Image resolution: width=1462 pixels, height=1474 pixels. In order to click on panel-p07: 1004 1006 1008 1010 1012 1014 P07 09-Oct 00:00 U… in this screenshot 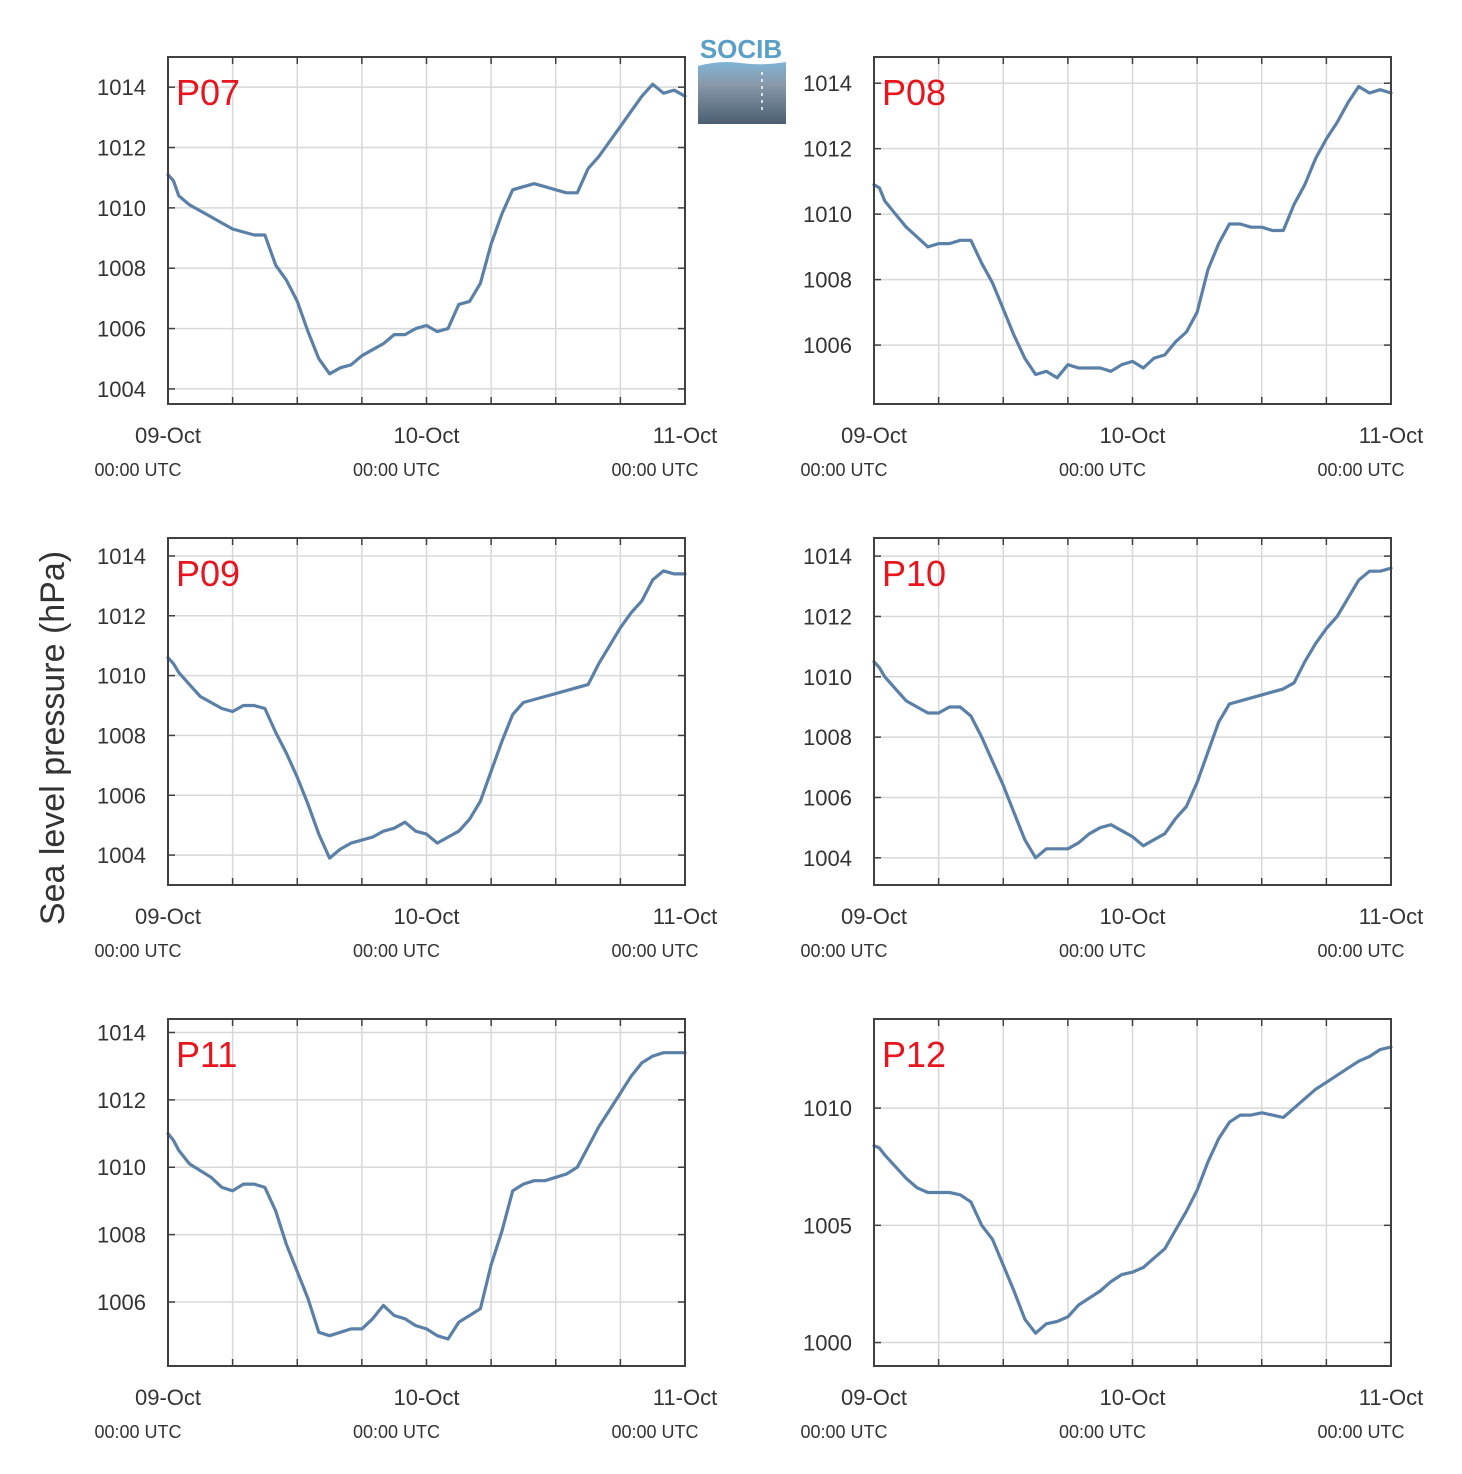, I will do `click(405, 268)`.